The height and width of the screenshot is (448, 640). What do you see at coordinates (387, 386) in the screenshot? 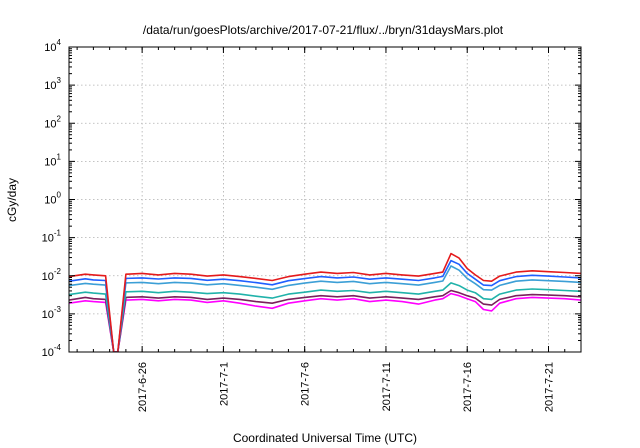
I see `x-tick-label: 2017-7-11` at bounding box center [387, 386].